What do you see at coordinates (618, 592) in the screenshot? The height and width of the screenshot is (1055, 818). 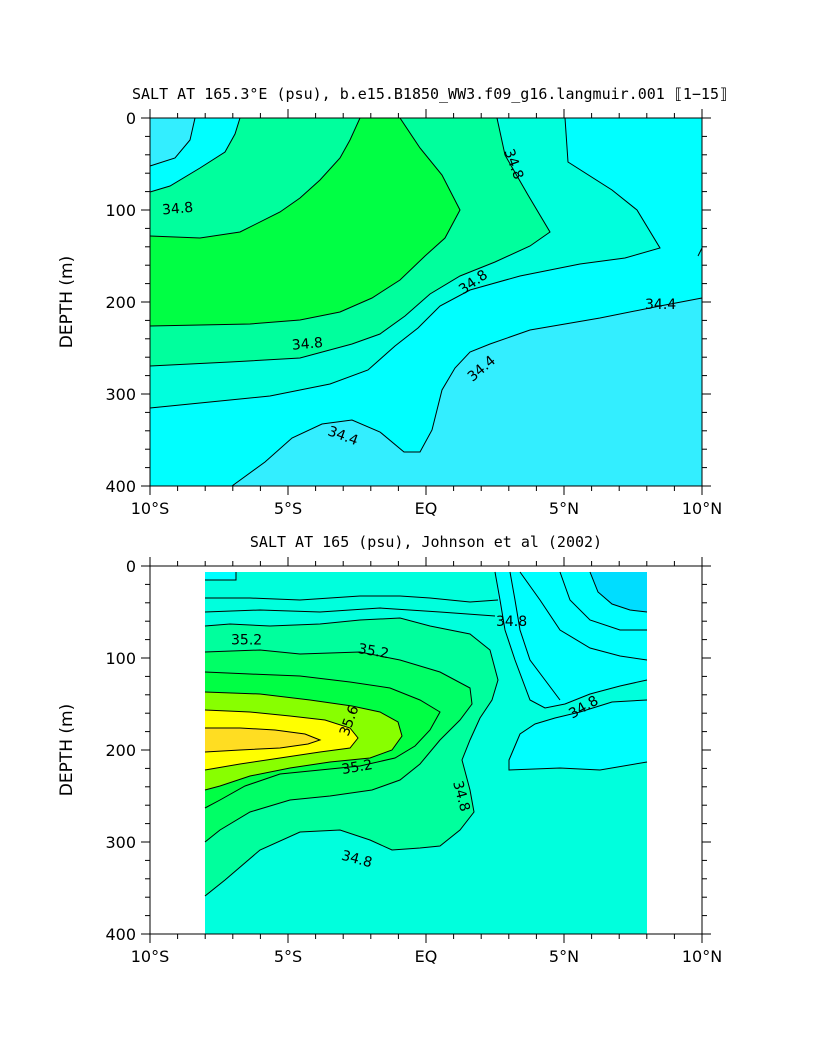 I see `bottom-fill-top-right-dark` at bounding box center [618, 592].